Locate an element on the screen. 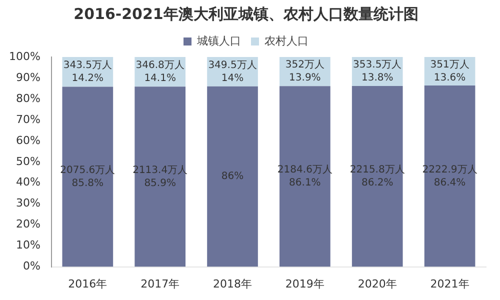 The image size is (500, 300). data-label: 86% is located at coordinates (232, 176).